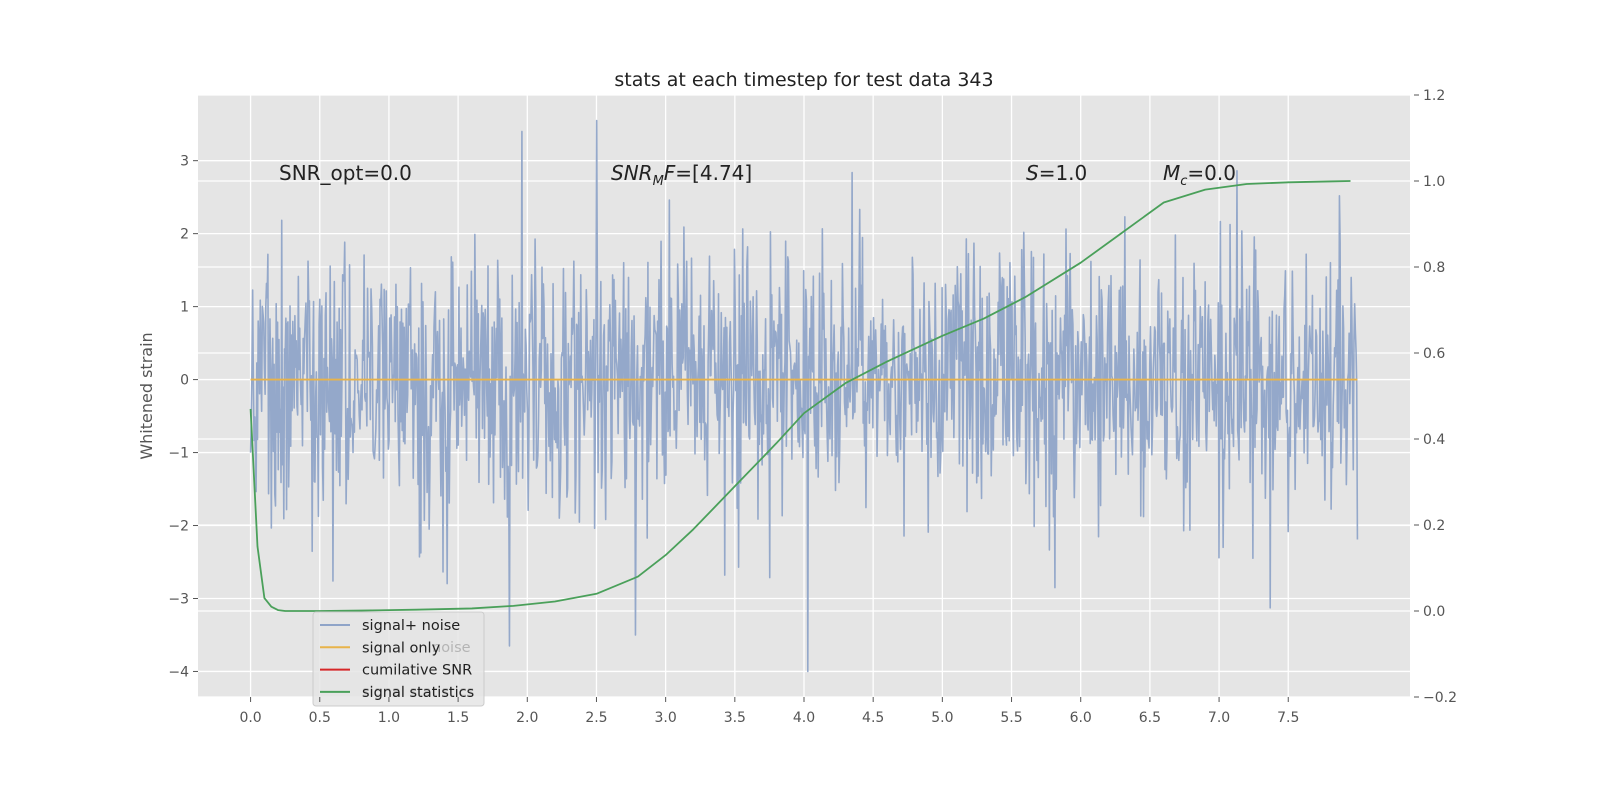 Image resolution: width=1600 pixels, height=800 pixels. Describe the element at coordinates (735, 718) in the screenshot. I see `x-tick-label: 3.5` at that location.